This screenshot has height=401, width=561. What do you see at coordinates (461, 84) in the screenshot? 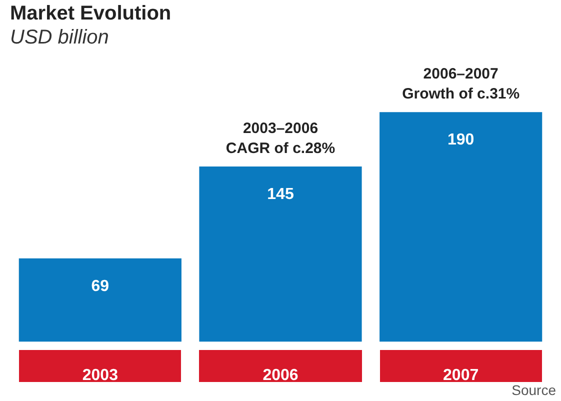
I see `annotation: 2006–2007 Growth of c.31%` at bounding box center [461, 84].